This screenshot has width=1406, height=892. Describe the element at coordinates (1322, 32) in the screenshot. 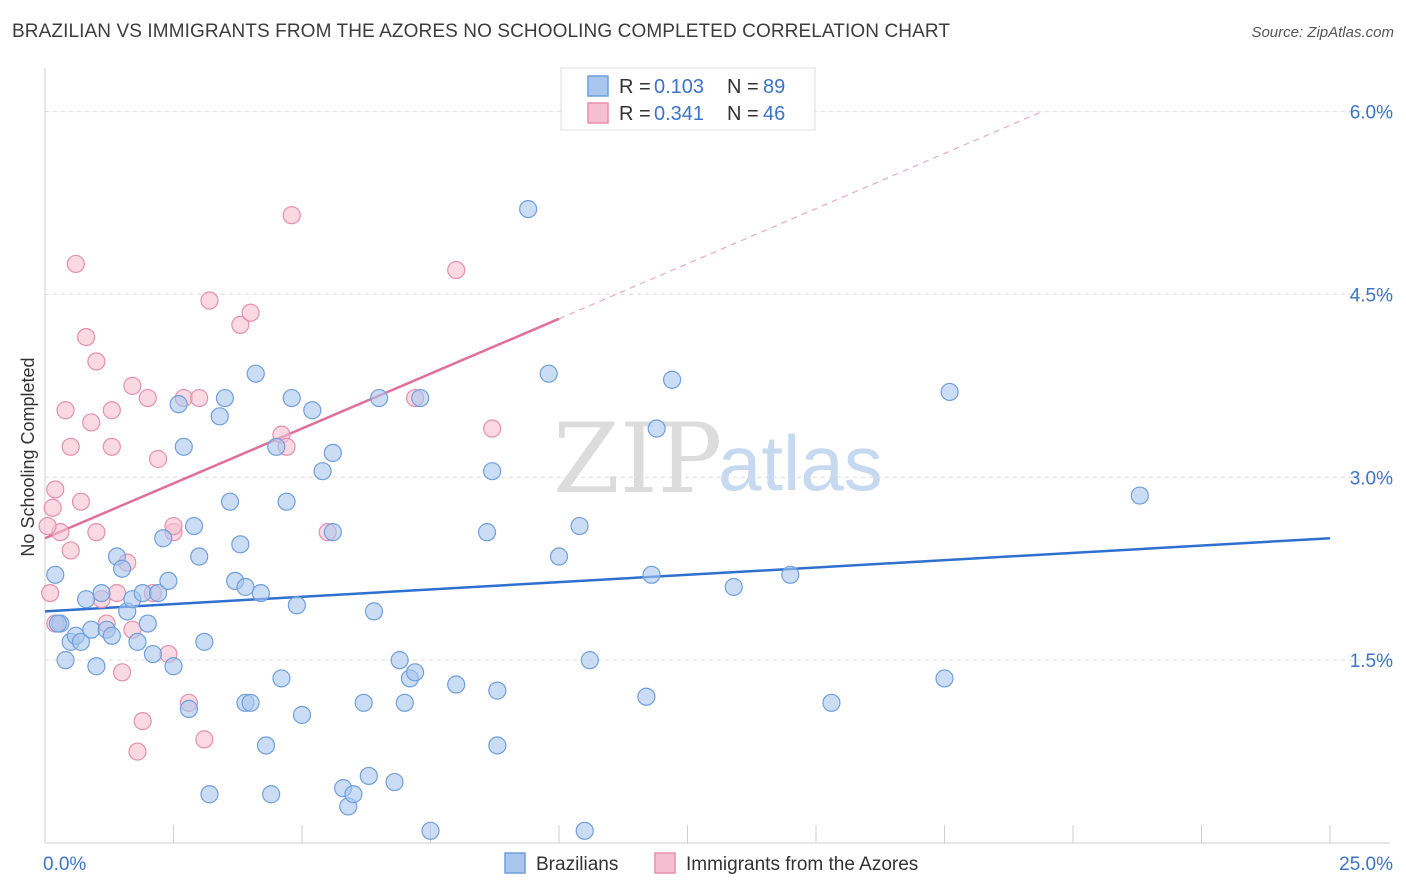

I see `source-note: Source: ZipAtlas.com` at that location.